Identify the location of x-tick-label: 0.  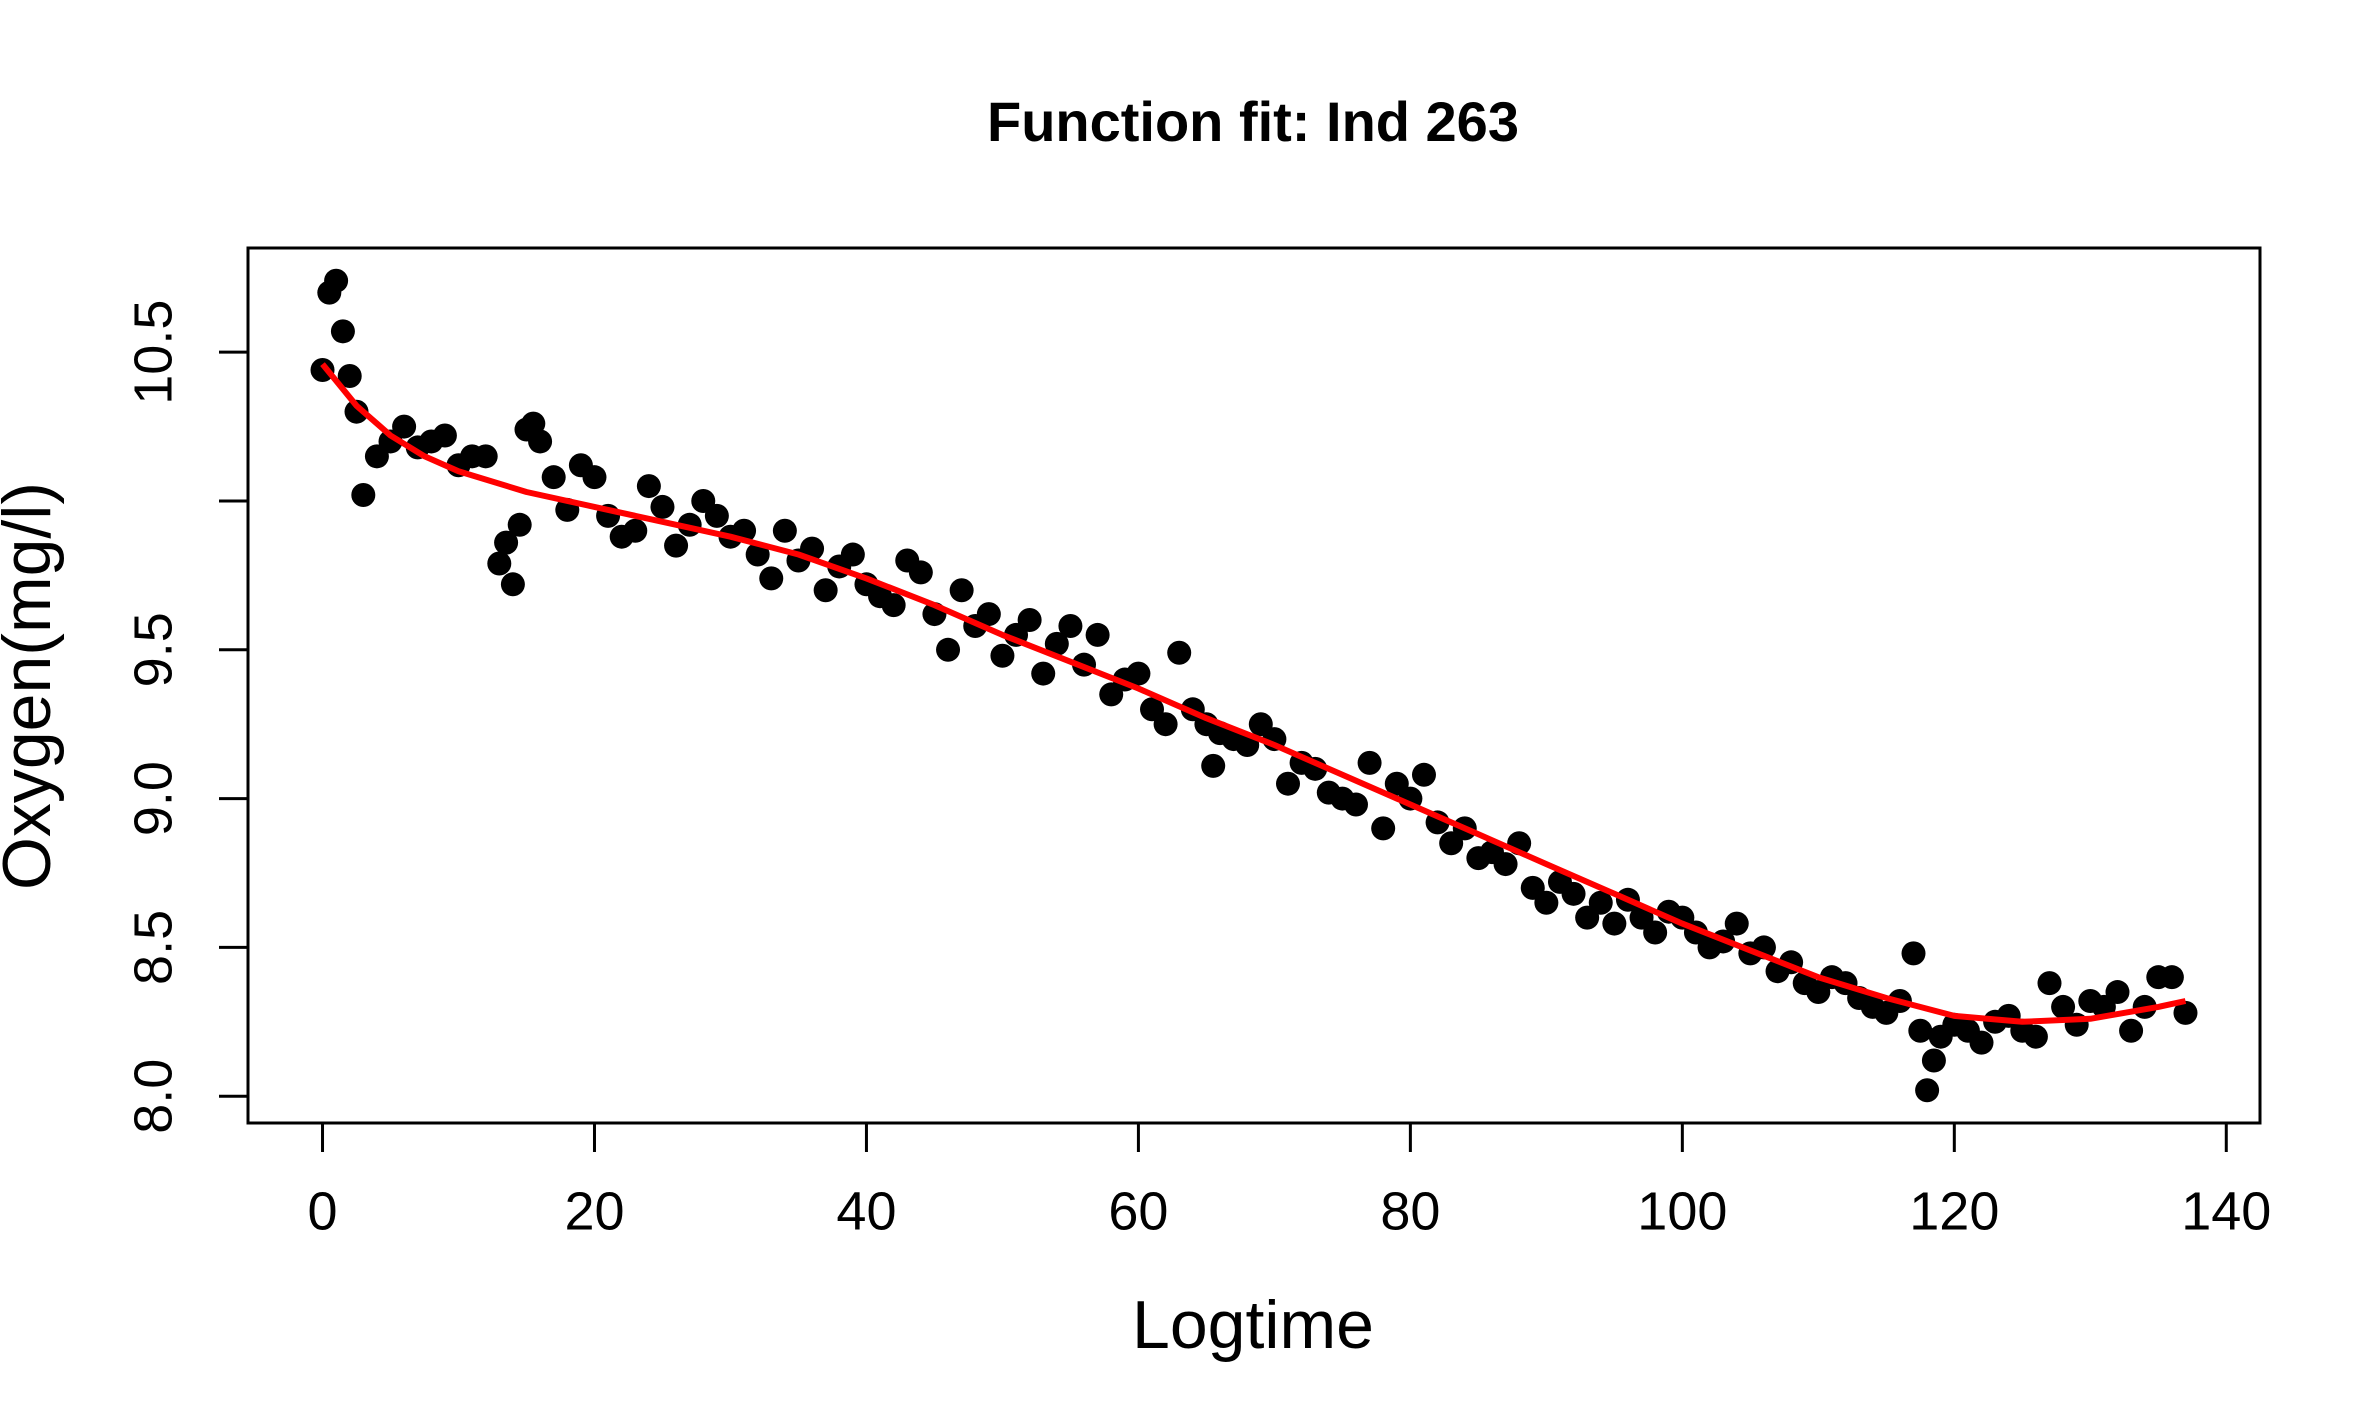
(322, 1211).